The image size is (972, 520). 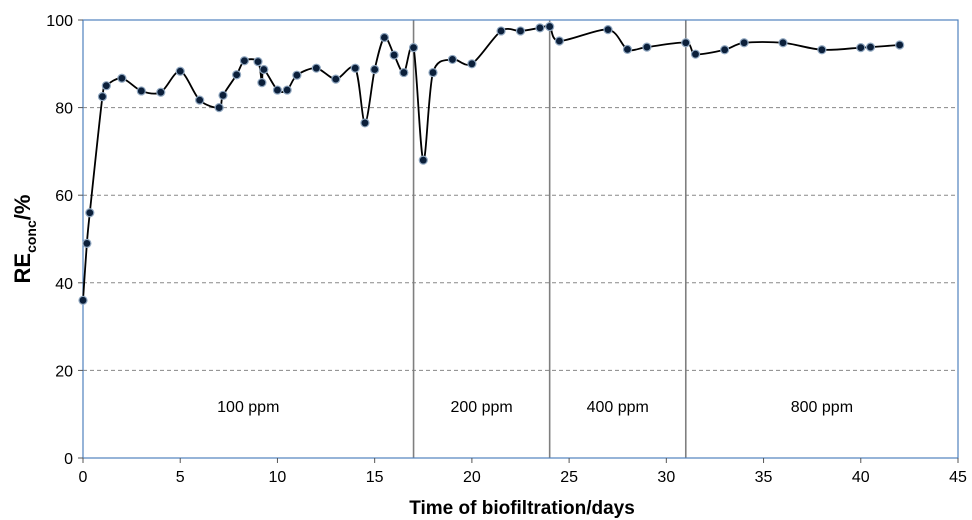 I want to click on x-tick-label-45: 45, so click(x=958, y=477).